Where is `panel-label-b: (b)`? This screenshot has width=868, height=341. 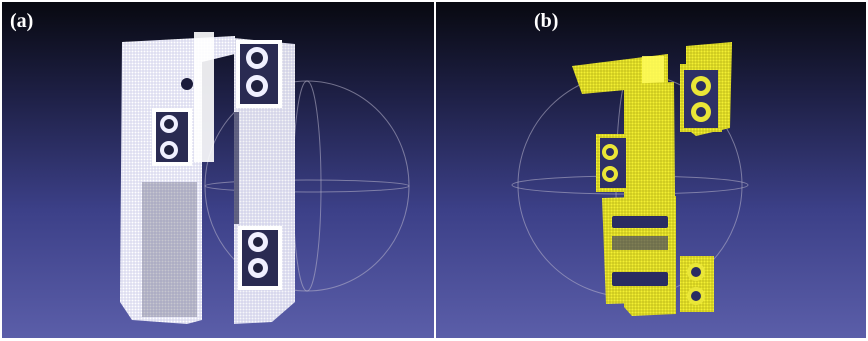 panel-label-b: (b) is located at coordinates (546, 21).